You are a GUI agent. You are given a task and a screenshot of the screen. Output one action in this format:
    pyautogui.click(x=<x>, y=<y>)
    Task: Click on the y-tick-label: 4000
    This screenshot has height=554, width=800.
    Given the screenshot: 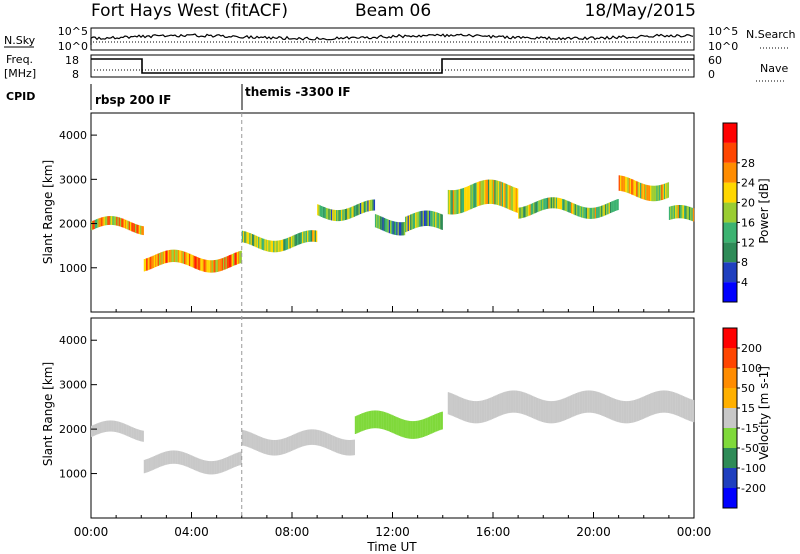 What is the action you would take?
    pyautogui.click(x=73, y=135)
    